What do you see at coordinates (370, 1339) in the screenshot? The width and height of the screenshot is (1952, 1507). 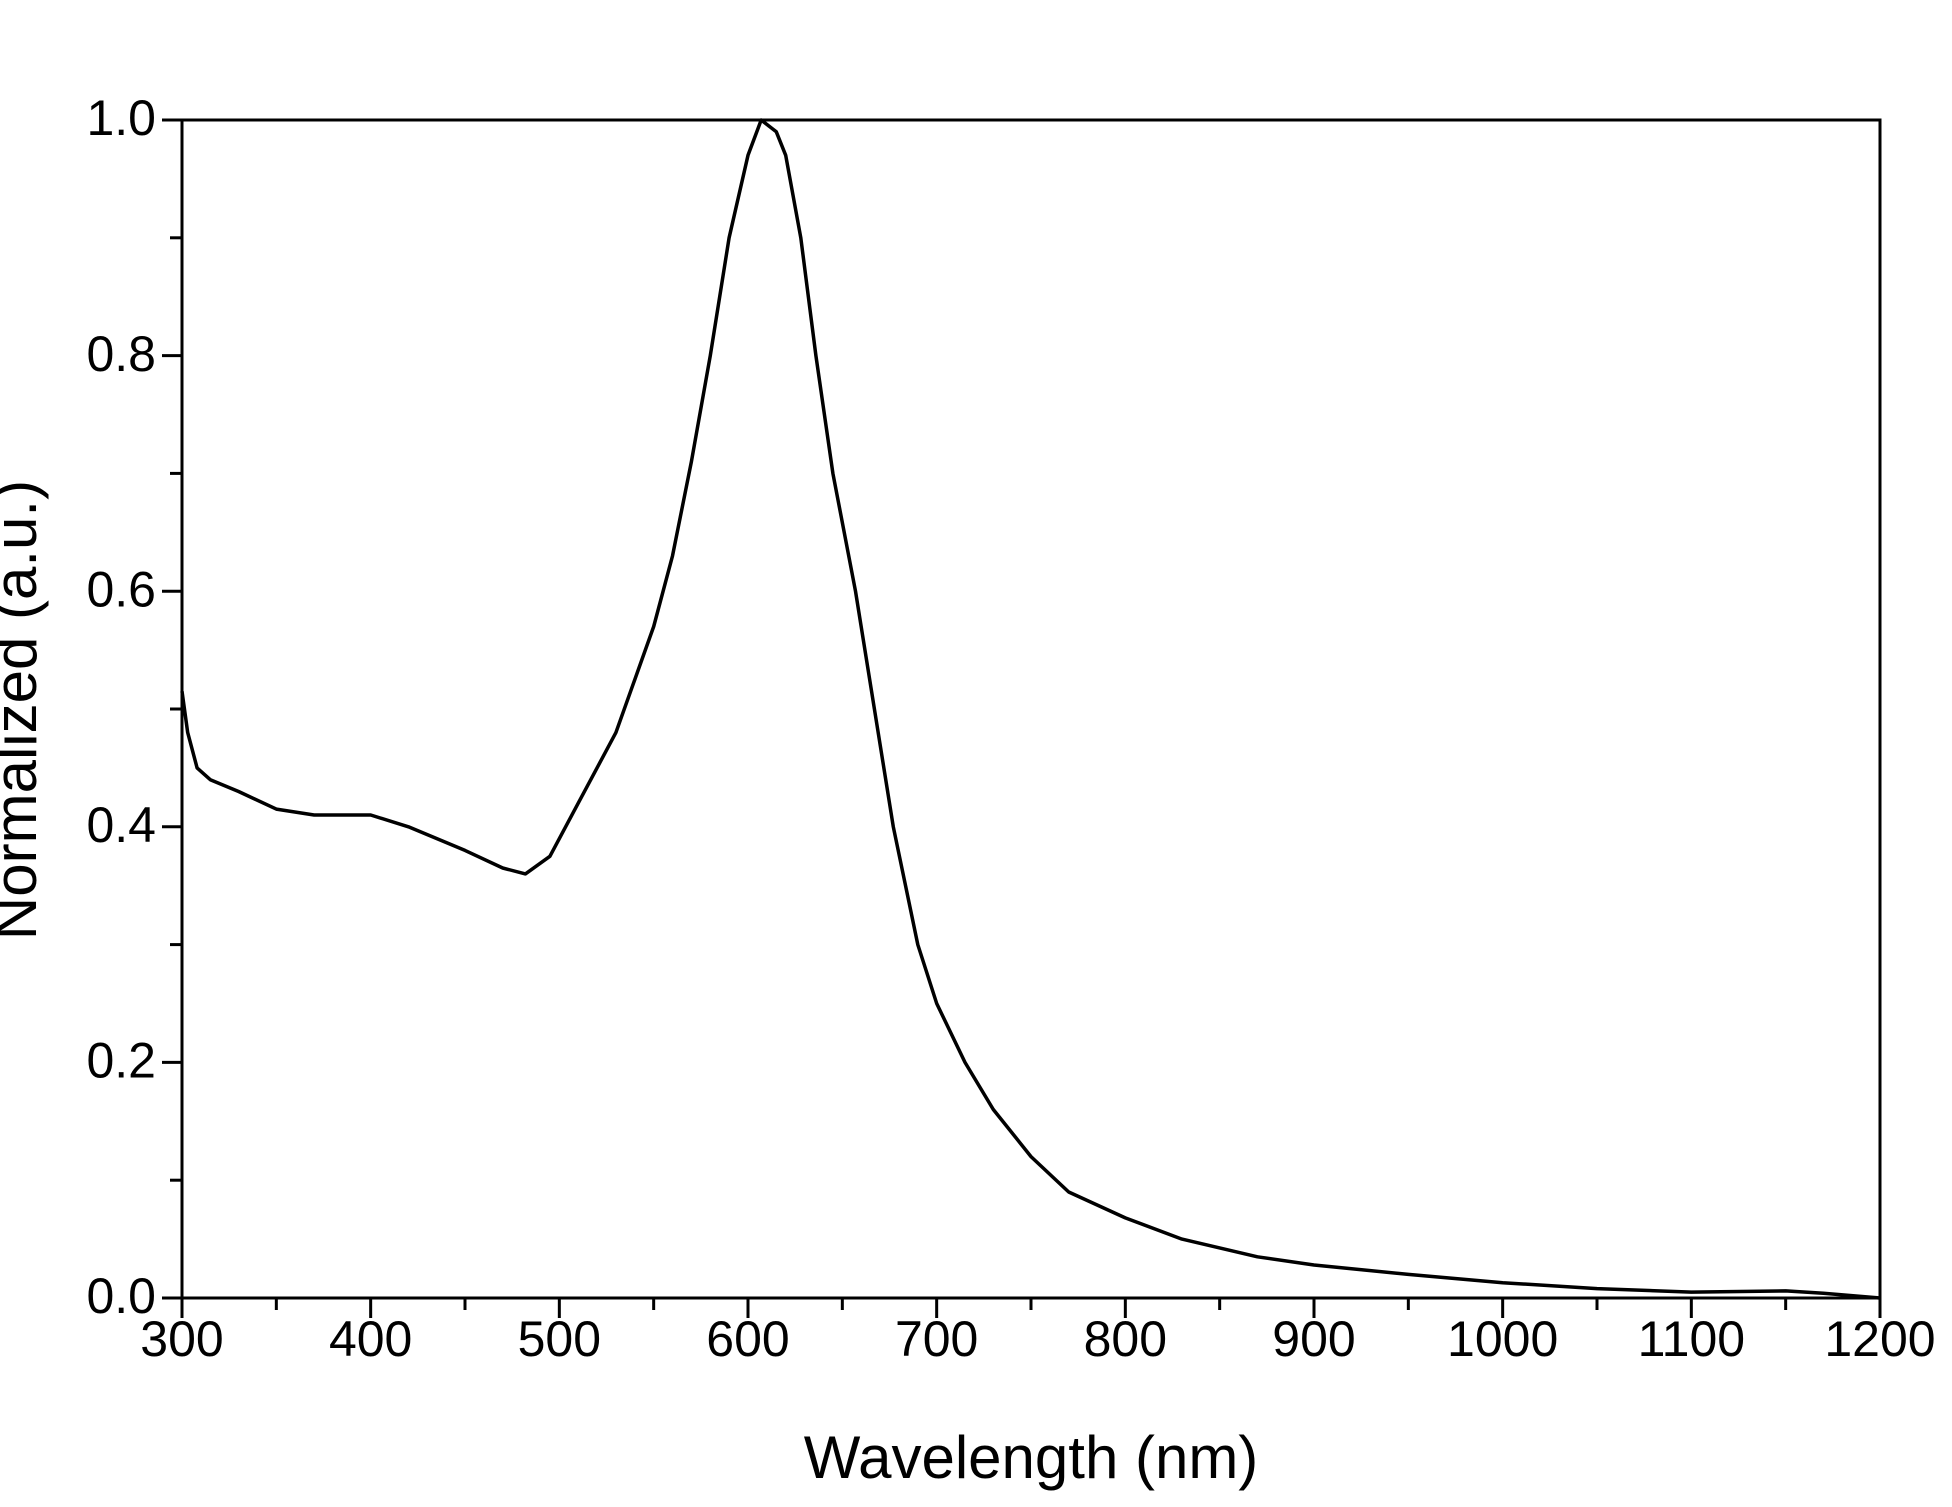 I see `x-tick-label: 400` at bounding box center [370, 1339].